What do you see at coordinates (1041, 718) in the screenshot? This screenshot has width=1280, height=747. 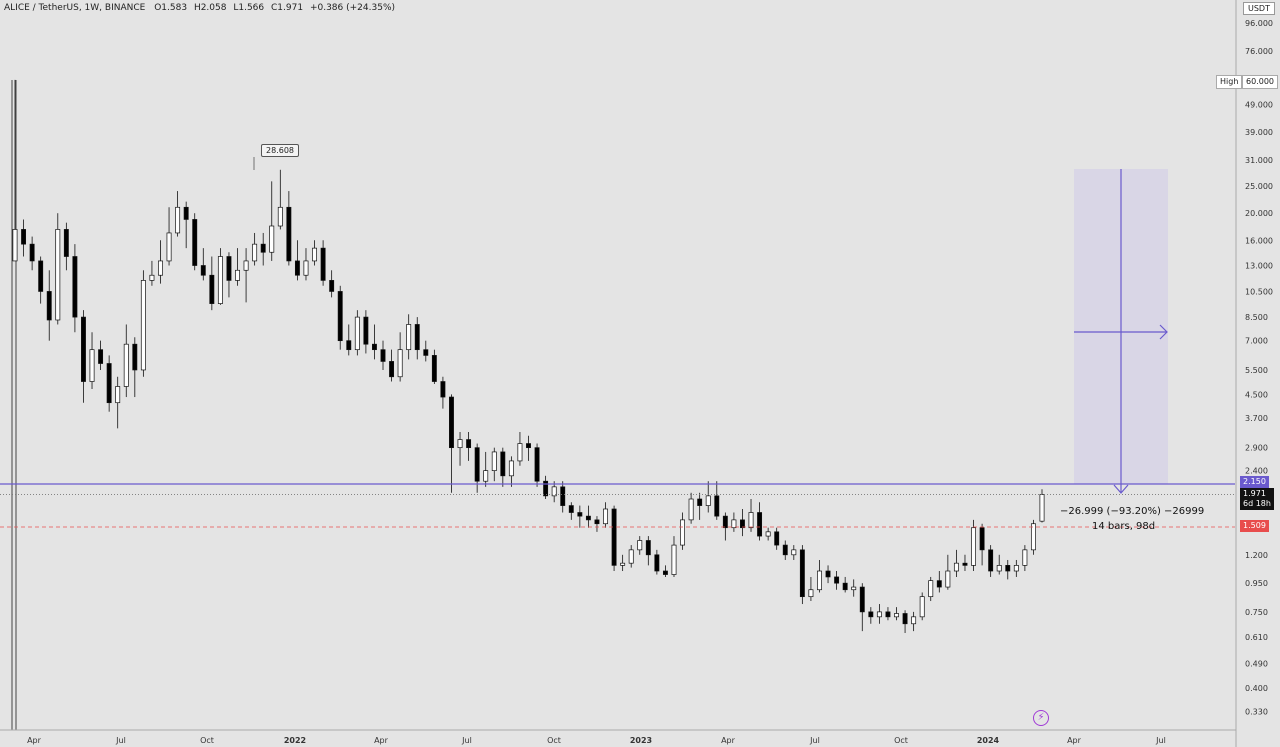 I see `lightning-icon: ⚡` at bounding box center [1041, 718].